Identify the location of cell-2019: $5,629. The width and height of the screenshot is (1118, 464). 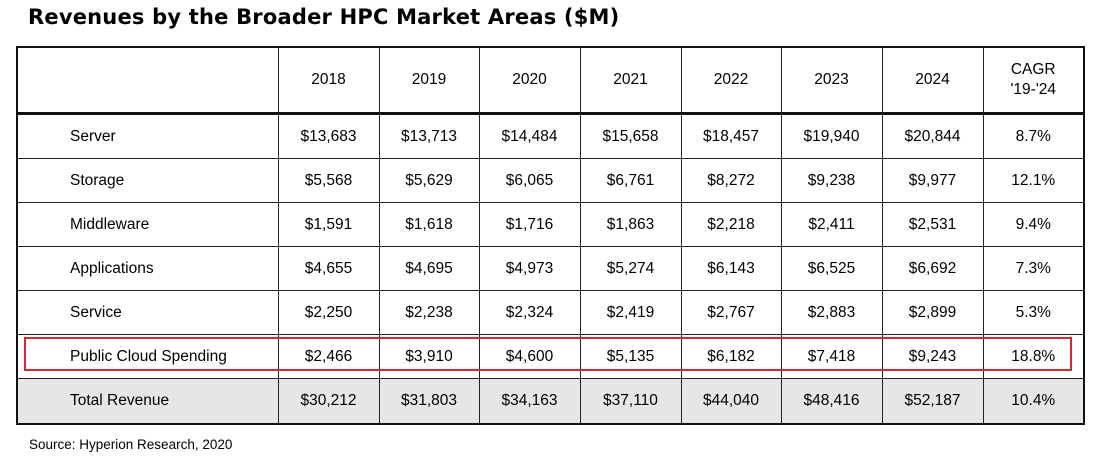
(428, 180).